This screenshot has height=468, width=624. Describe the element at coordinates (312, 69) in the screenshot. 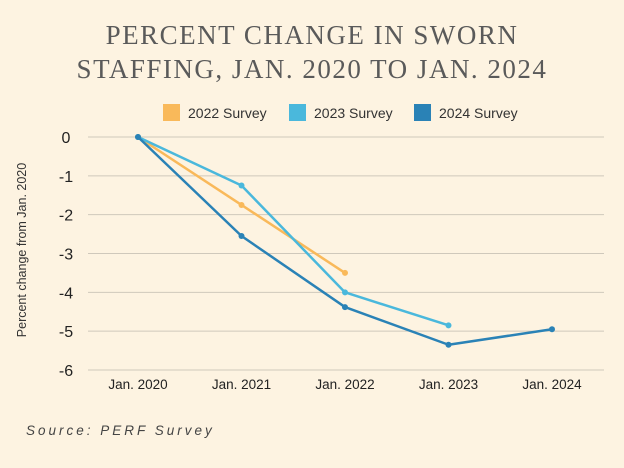

I see `chart-title-line-2: staffing, Jan. 2020 to Jan. 2024` at that location.